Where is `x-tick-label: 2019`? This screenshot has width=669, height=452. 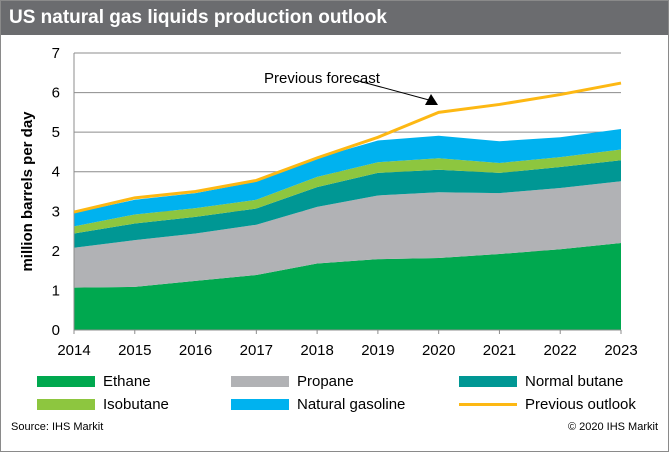
x-tick-label: 2019 is located at coordinates (377, 350).